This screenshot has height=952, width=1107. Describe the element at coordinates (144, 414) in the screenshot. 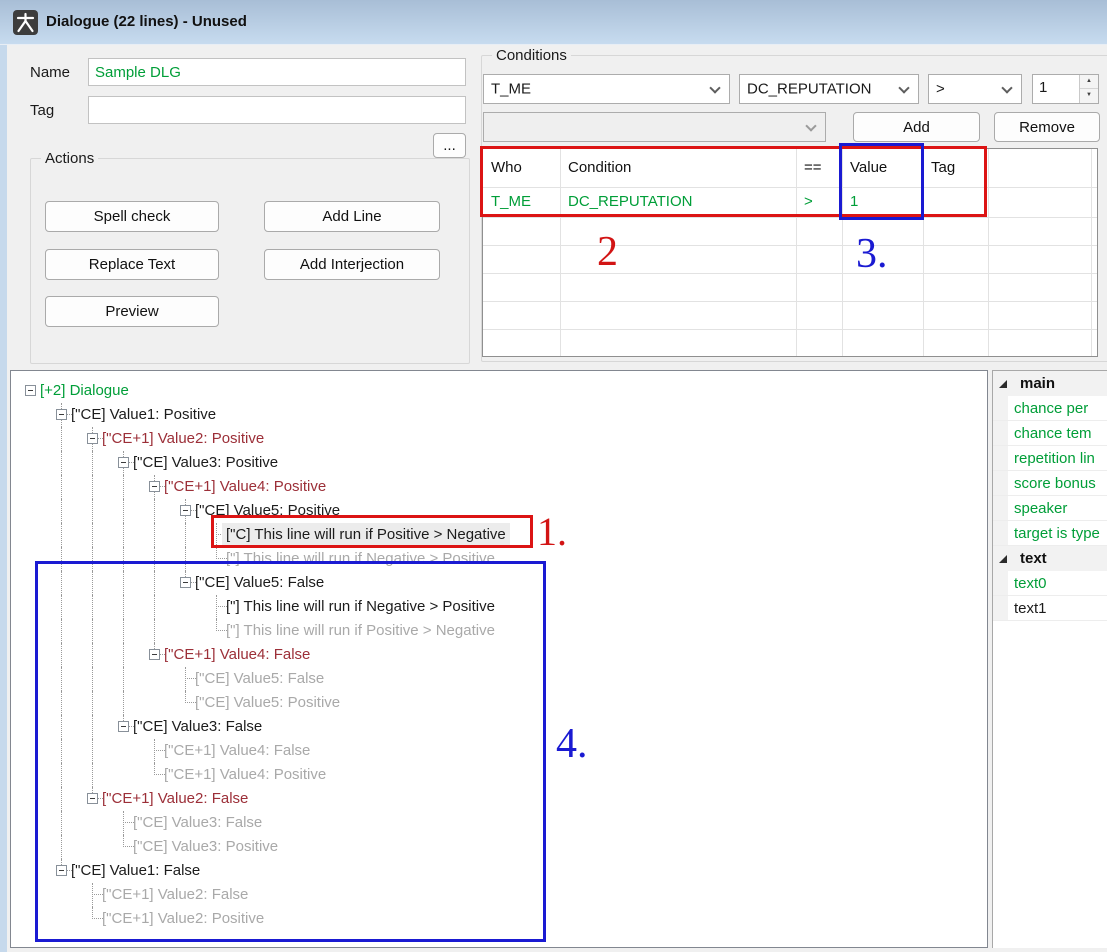

I see `tree-node-label: ["CE] Value1: Positive` at that location.